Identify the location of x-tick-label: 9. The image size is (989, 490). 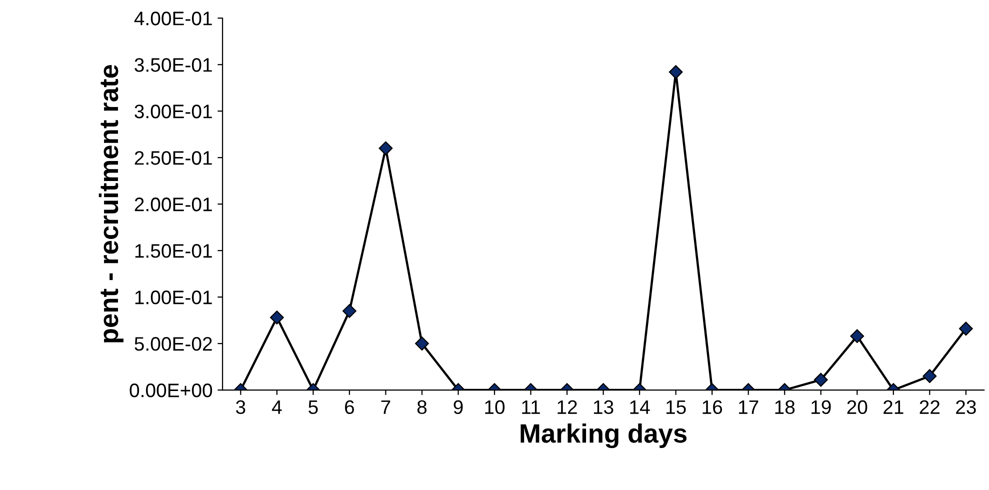
(458, 407).